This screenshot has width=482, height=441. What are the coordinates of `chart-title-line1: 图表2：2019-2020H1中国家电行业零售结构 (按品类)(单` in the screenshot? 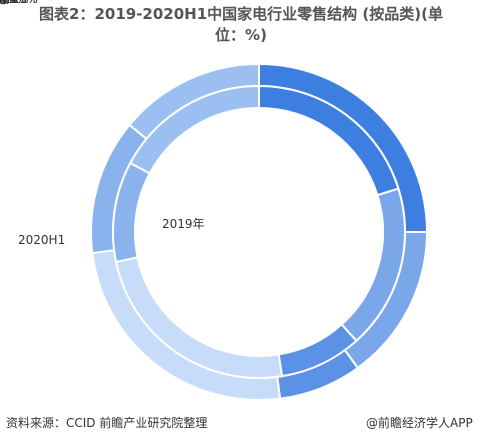 It's located at (241, 14).